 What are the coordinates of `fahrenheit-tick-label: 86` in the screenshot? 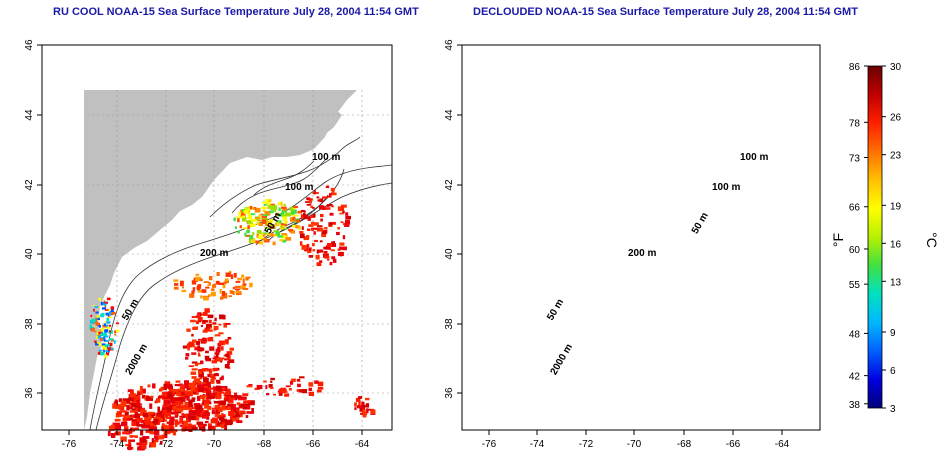 It's located at (855, 67).